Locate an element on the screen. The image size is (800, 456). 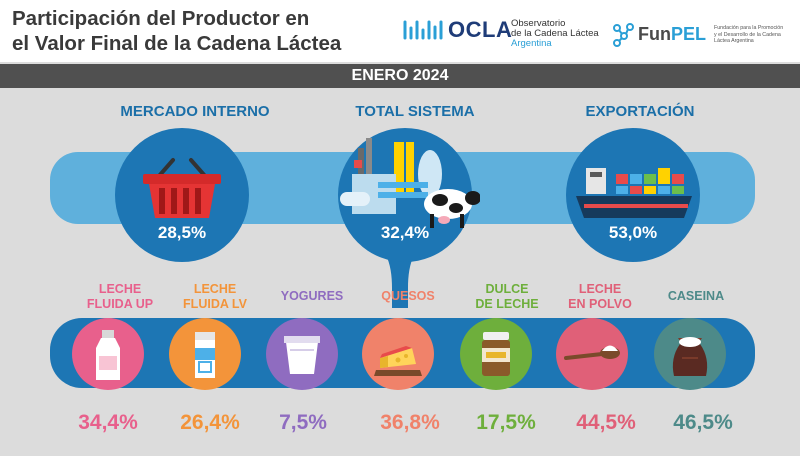
value-leche-en-polvo: 44,5% is located at coordinates (606, 422).